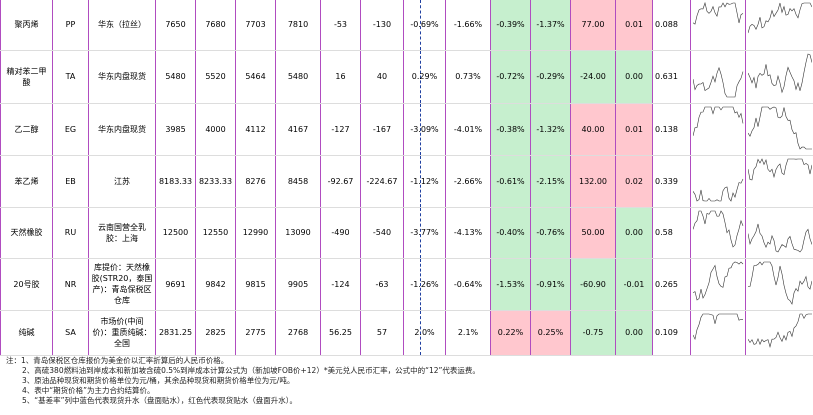 This screenshot has width=813, height=415. What do you see at coordinates (158, 380) in the screenshot?
I see `footnote: 3、原油品种现货和期货价格单位为元/桶，其余品种现货和期货价格单位为元/吨。` at bounding box center [158, 380].